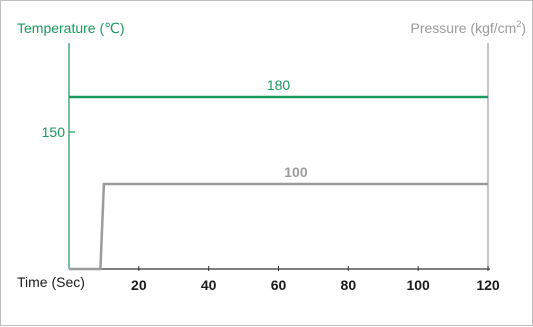  I want to click on right-axis-label-end: ), so click(523, 28).